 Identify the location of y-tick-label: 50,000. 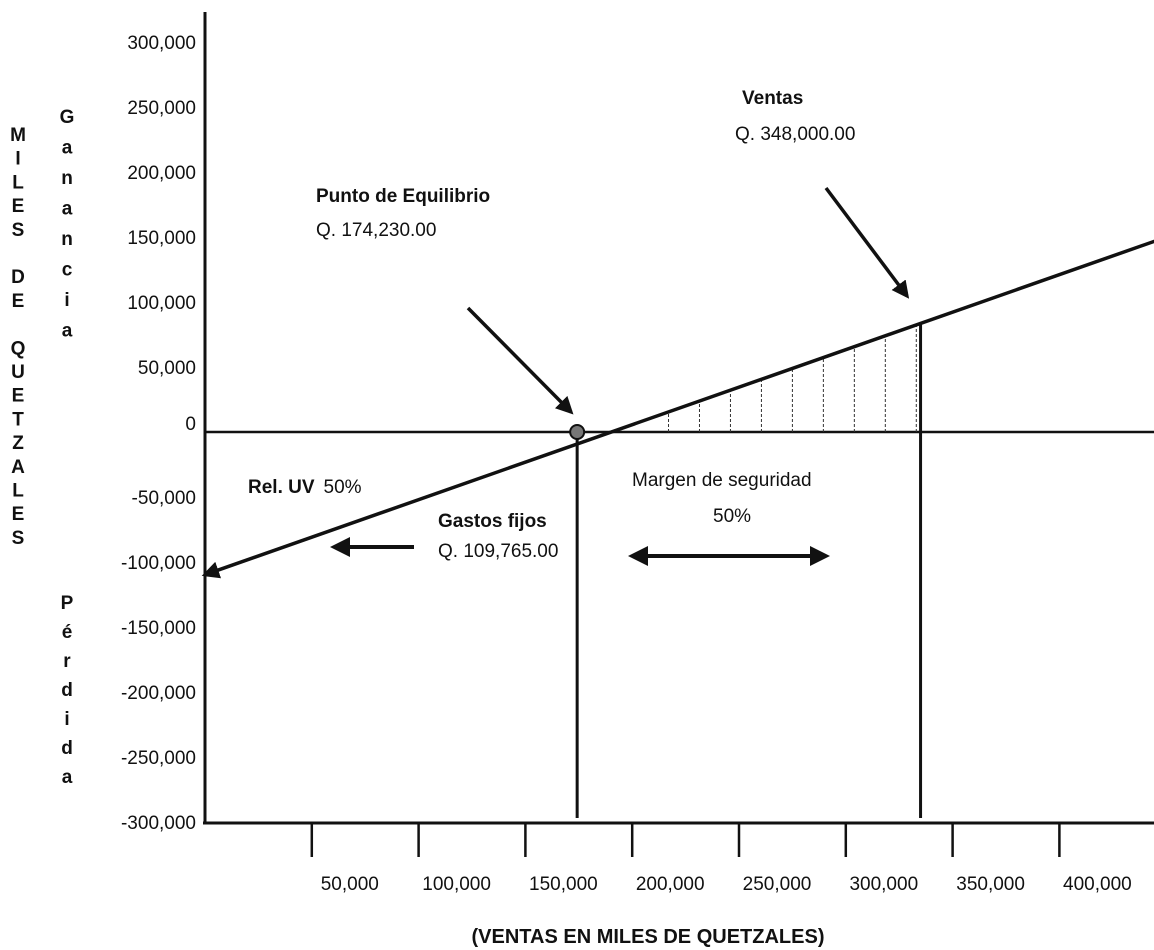
(167, 368).